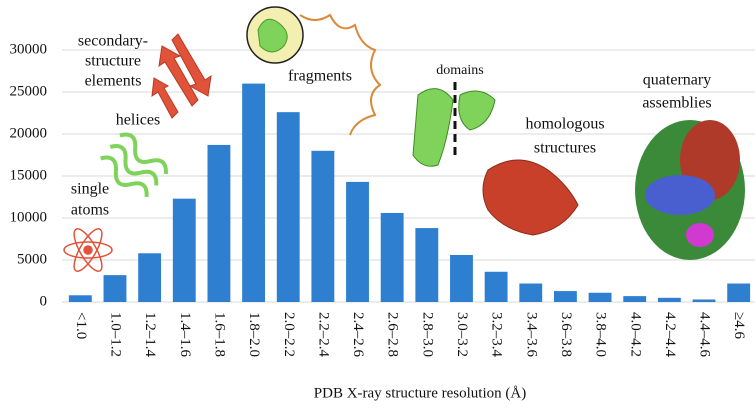  Describe the element at coordinates (454, 124) in the screenshot. I see `domains-icon` at that location.